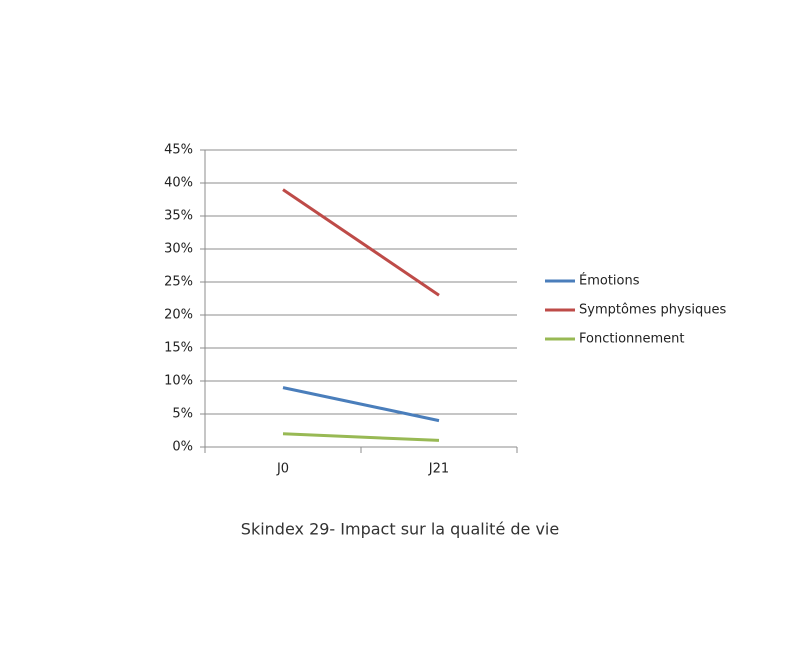 This screenshot has width=800, height=667. I want to click on y-tick-label: 20%, so click(178, 315).